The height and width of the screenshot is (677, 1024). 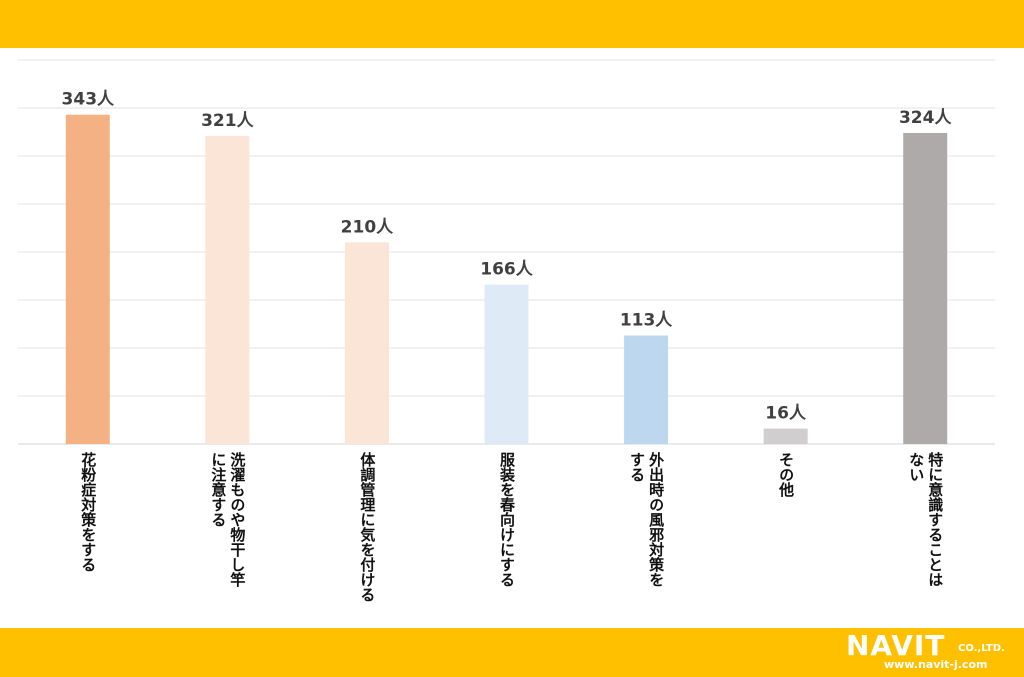 What do you see at coordinates (367, 227) in the screenshot?
I see `data-label: 210人` at bounding box center [367, 227].